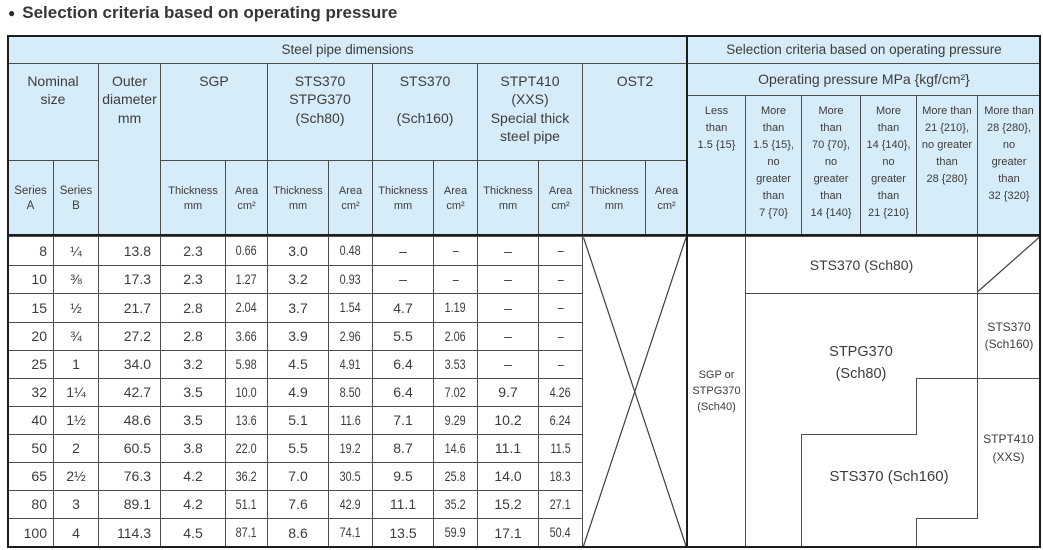 This screenshot has height=550, width=1043. What do you see at coordinates (246, 420) in the screenshot?
I see `cell-sgp_a-row40: 13.6` at bounding box center [246, 420].